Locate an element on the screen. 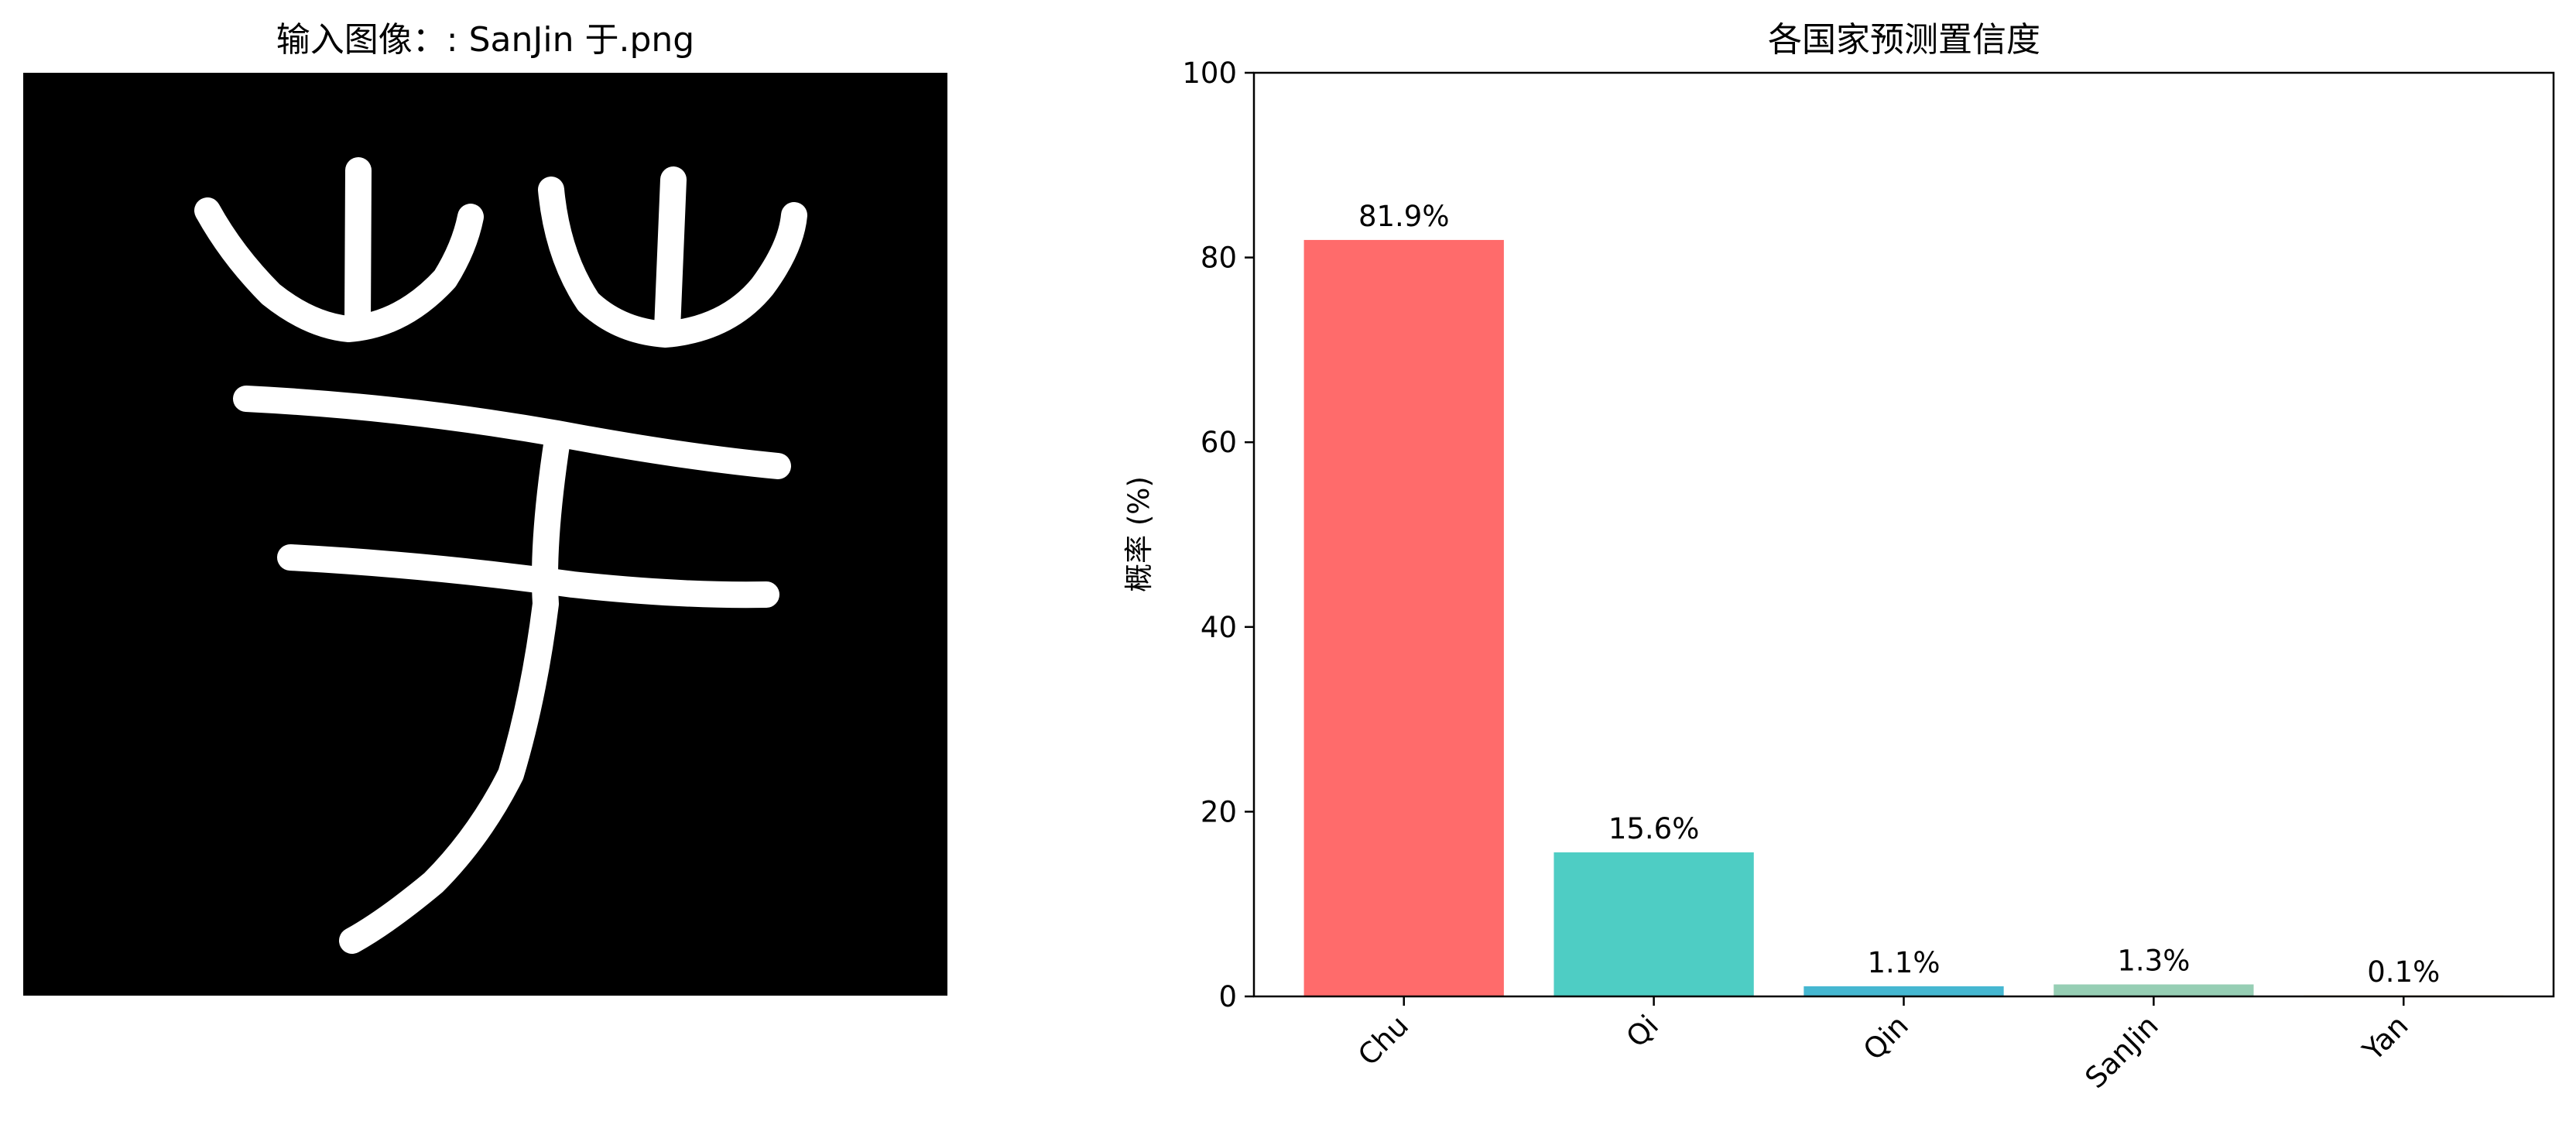 This screenshot has width=2576, height=1135. value-label-yan: 0.1% is located at coordinates (2404, 972).